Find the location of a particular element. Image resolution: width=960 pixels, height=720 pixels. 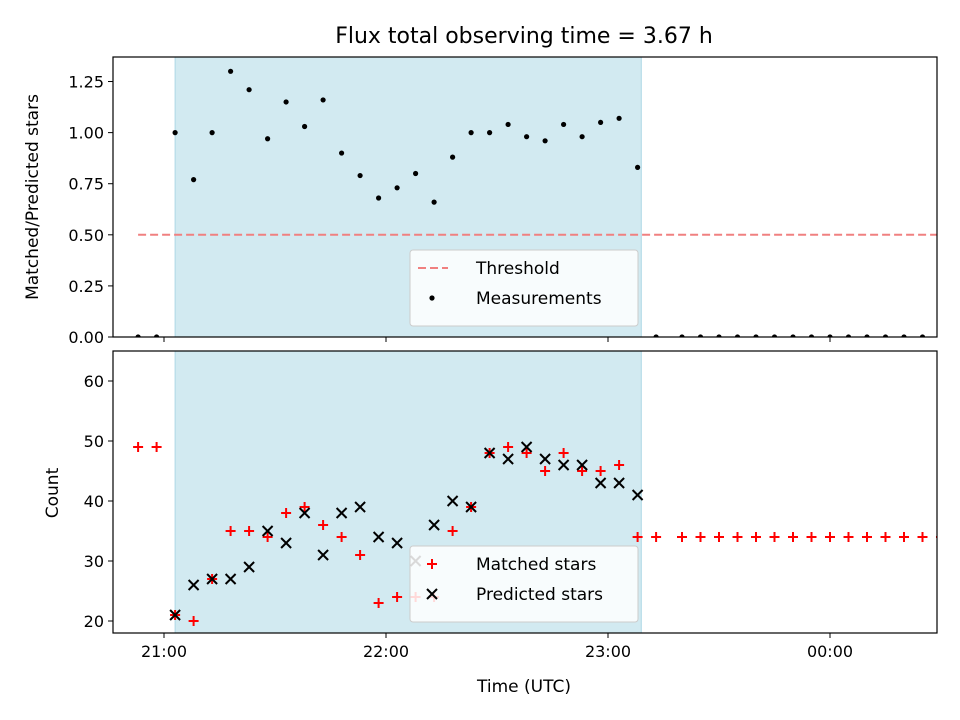

y-tick-label: 0.25 is located at coordinates (86, 286).